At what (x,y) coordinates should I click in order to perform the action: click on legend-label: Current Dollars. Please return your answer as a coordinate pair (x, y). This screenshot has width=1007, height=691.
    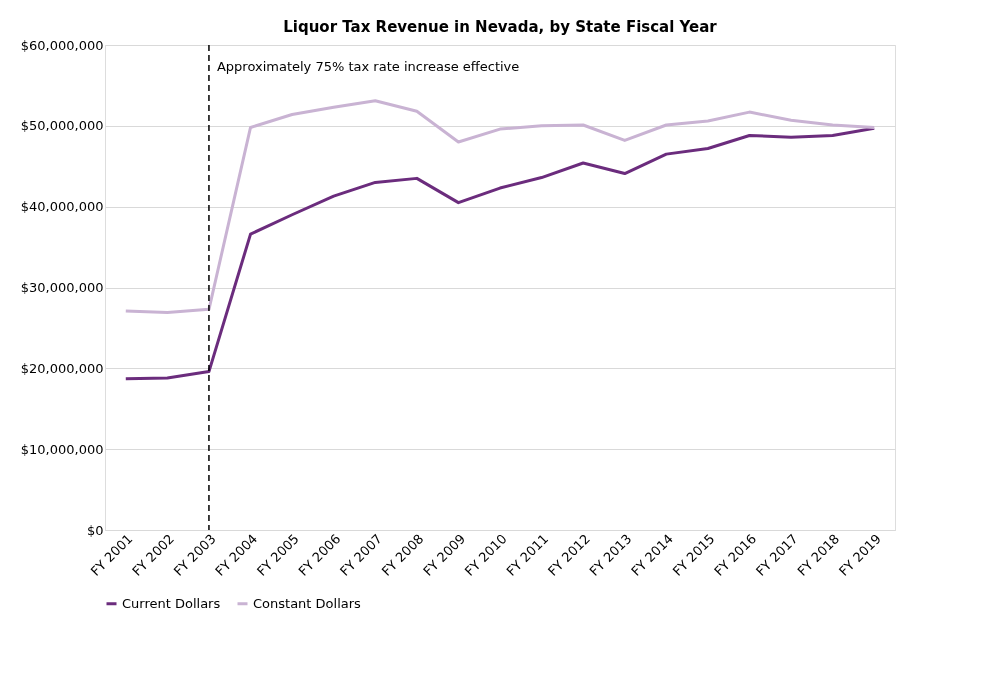
    Looking at the image, I should click on (171, 603).